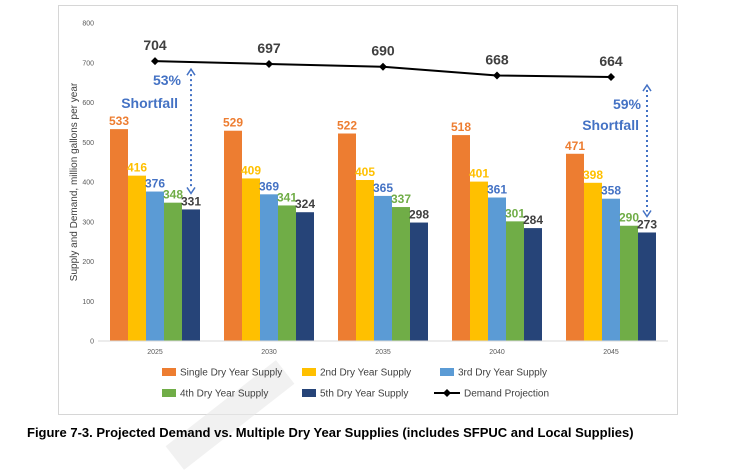  Describe the element at coordinates (401, 199) in the screenshot. I see `bar-data-label: 337` at that location.